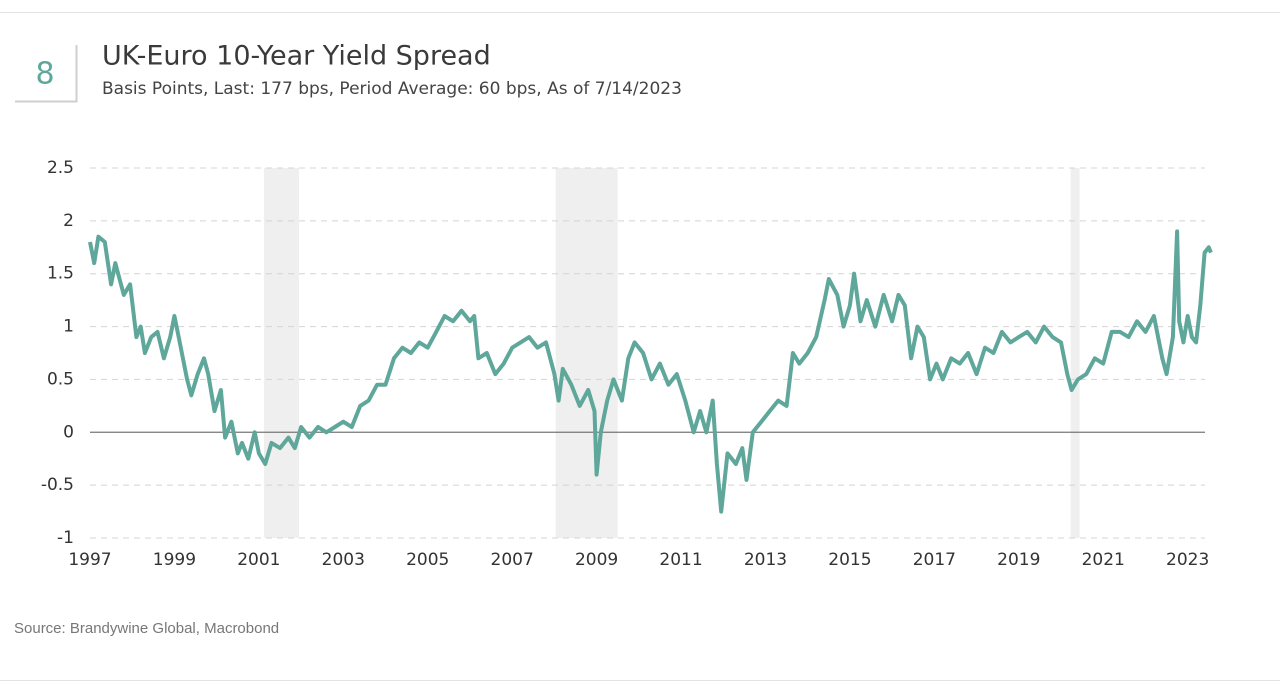 Image resolution: width=1280 pixels, height=693 pixels. What do you see at coordinates (427, 560) in the screenshot?
I see `x-tick-label: 2005` at bounding box center [427, 560].